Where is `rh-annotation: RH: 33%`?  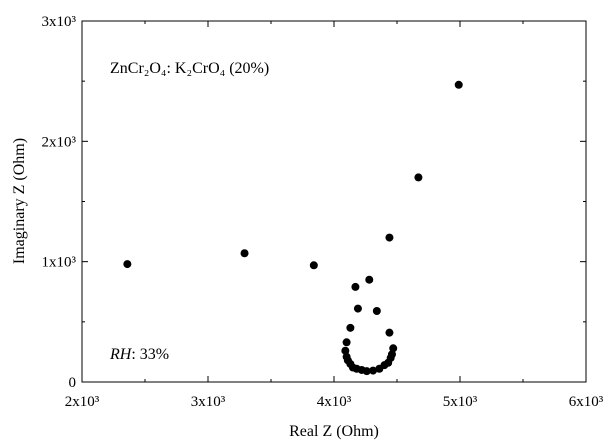
rh-annotation: RH: 33% is located at coordinates (139, 354).